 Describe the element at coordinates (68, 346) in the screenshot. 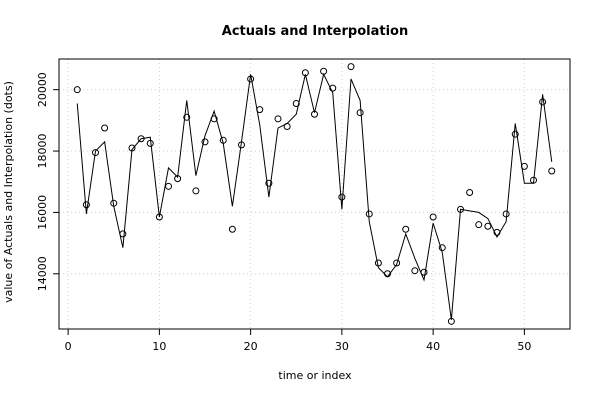

I see `x-tick-label: 0` at that location.